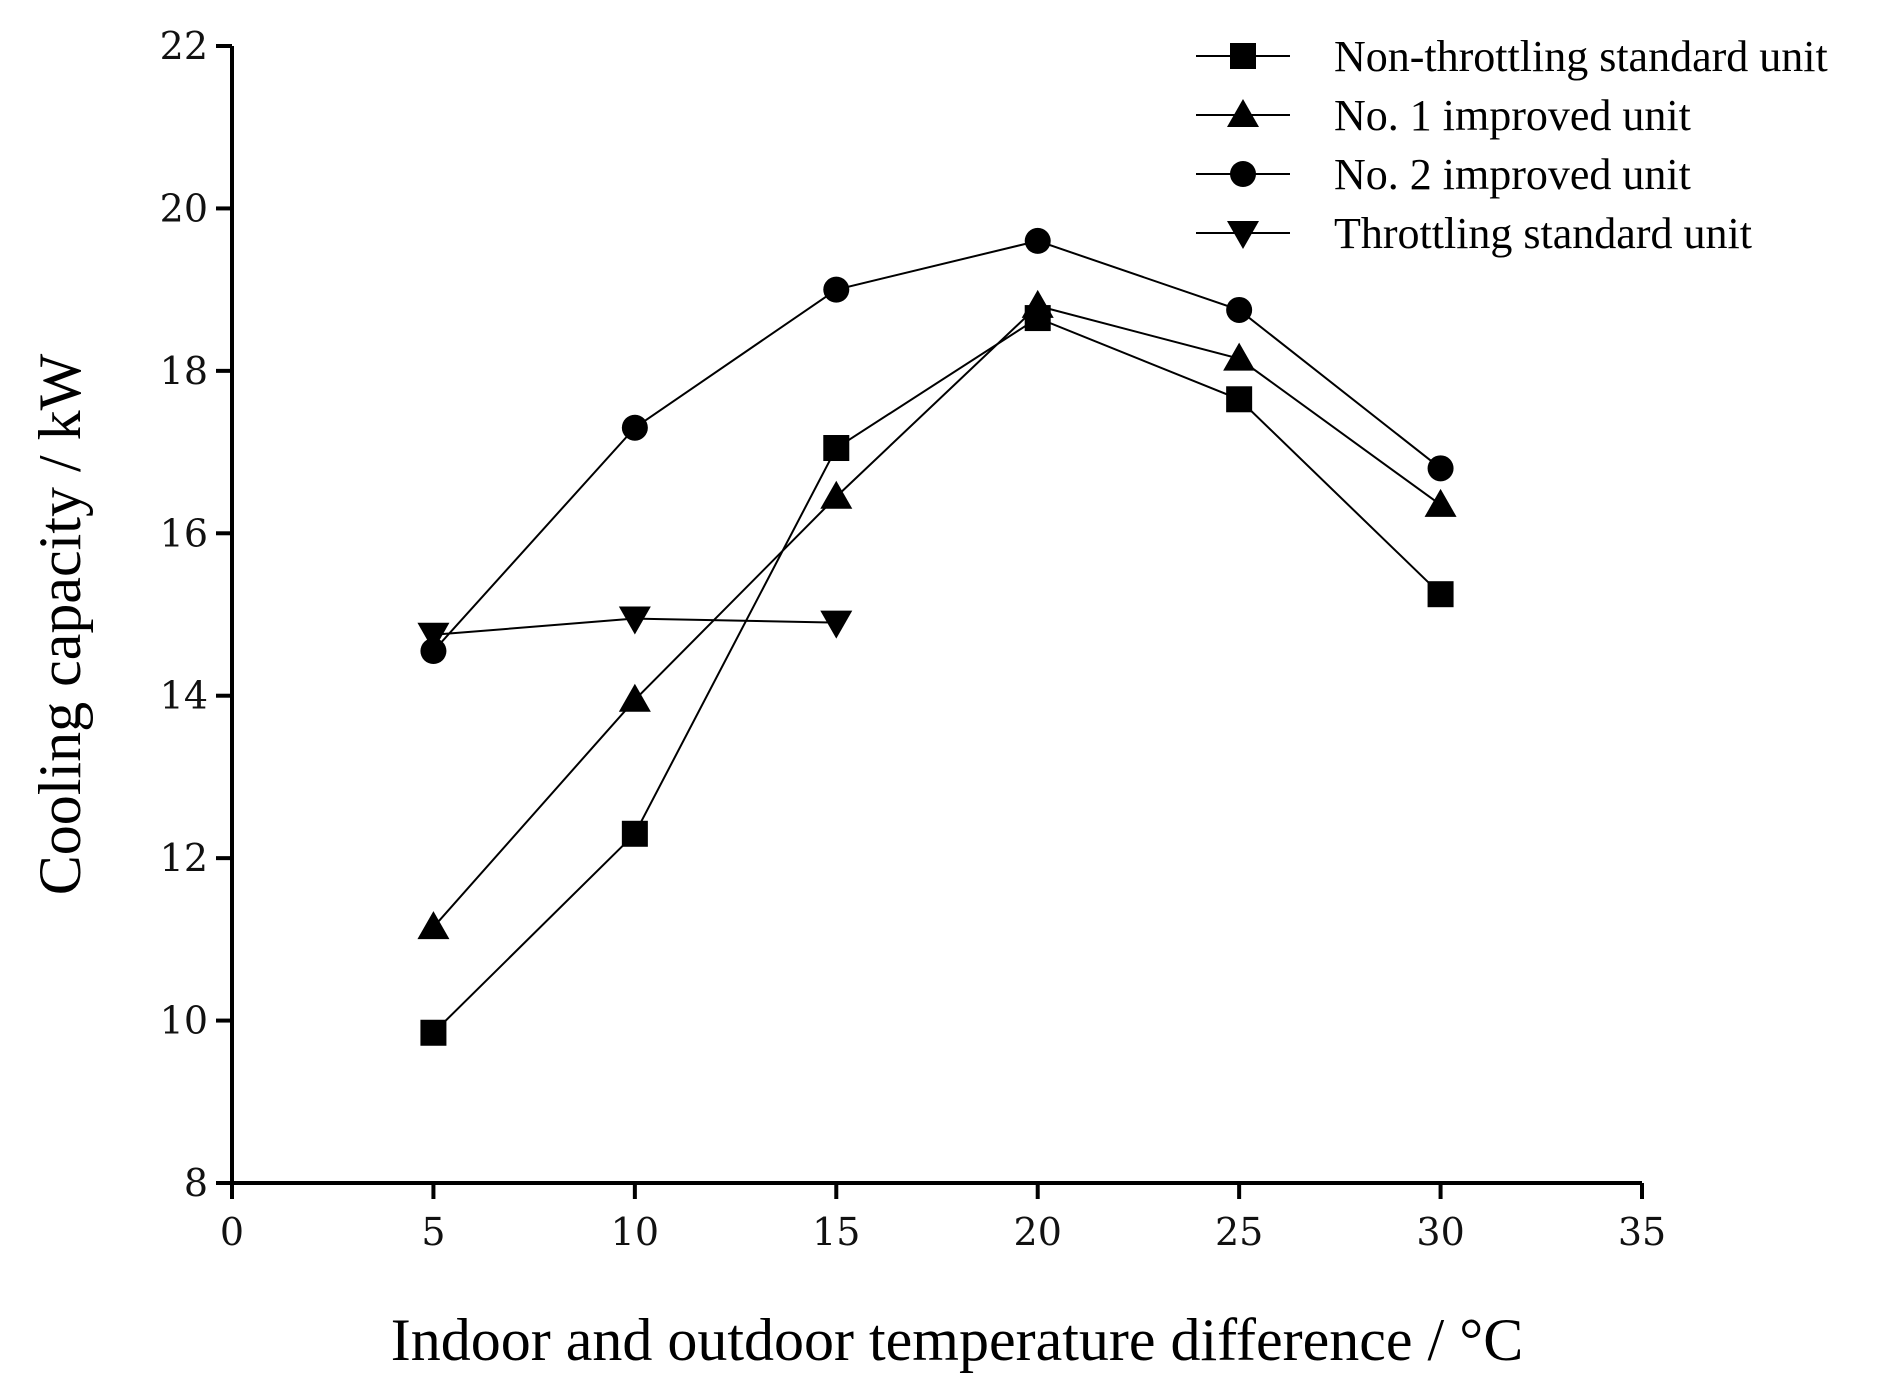 The height and width of the screenshot is (1394, 1899). What do you see at coordinates (184, 858) in the screenshot?
I see `y-tick-label: 12` at bounding box center [184, 858].